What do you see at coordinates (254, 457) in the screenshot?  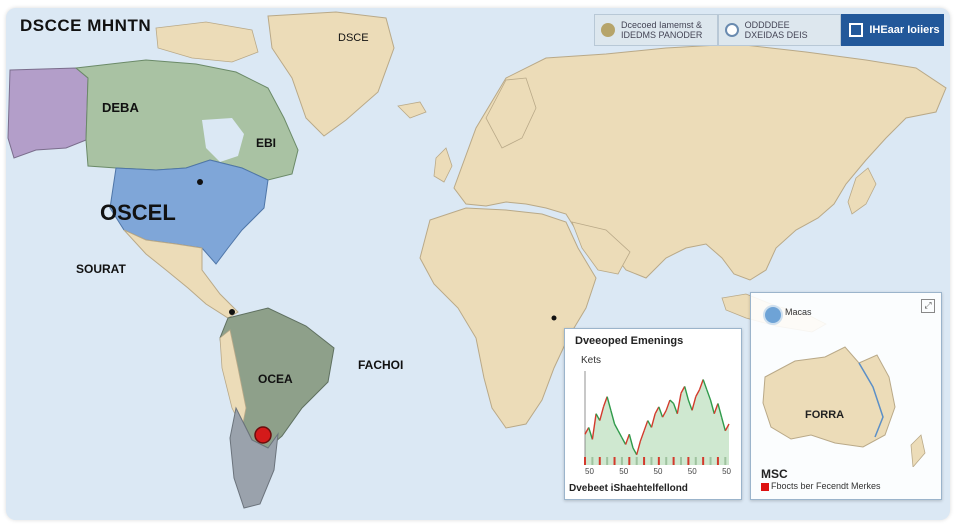 I see `patagonia-region` at bounding box center [254, 457].